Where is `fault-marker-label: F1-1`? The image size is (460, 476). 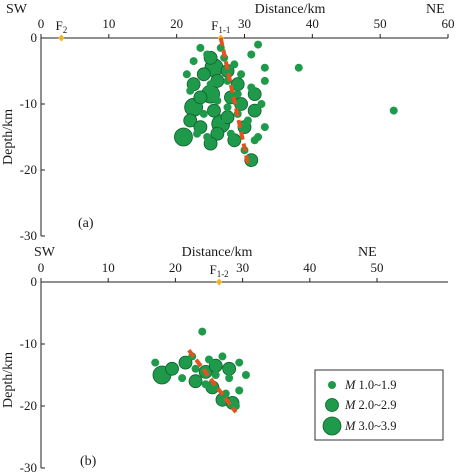 fault-marker-label: F1-1 is located at coordinates (220, 26).